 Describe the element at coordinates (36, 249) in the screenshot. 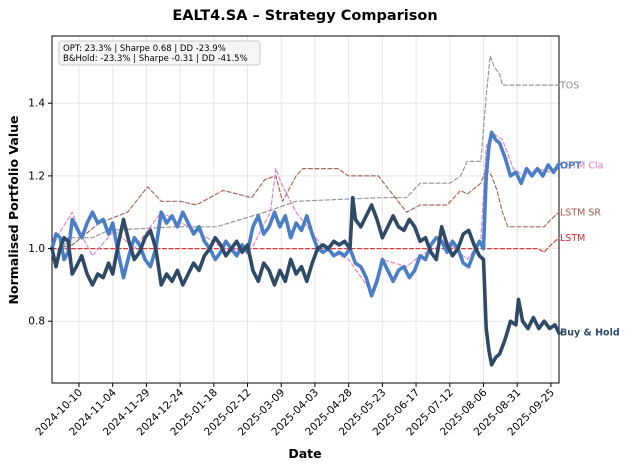

I see `y-tick-label: 1.0` at that location.